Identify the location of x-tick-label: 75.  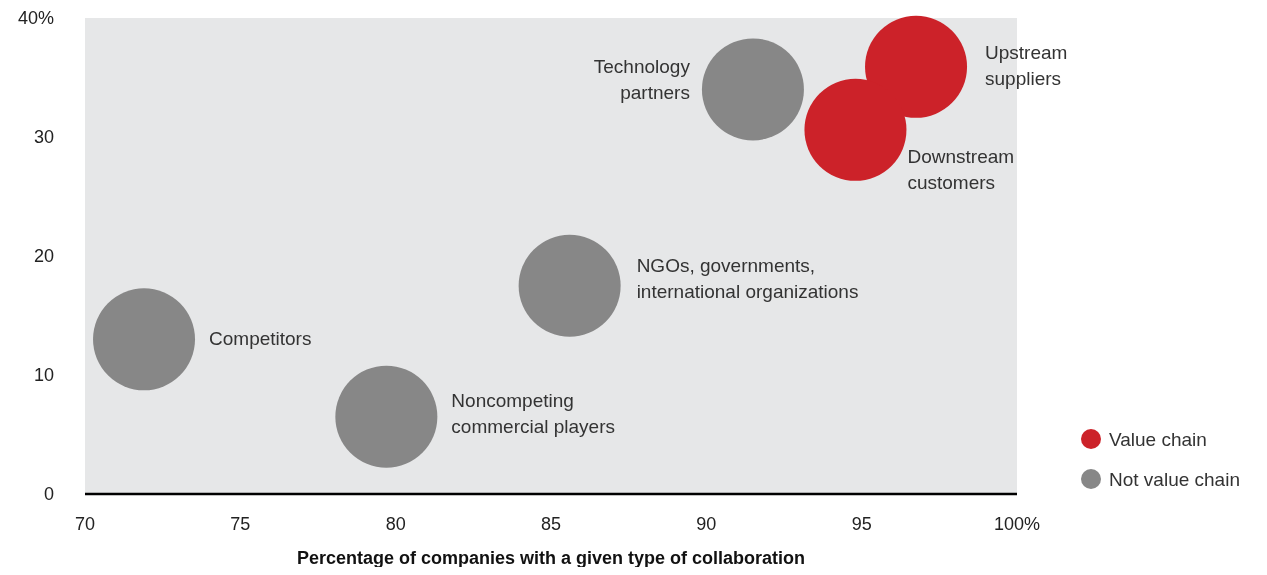
(240, 524).